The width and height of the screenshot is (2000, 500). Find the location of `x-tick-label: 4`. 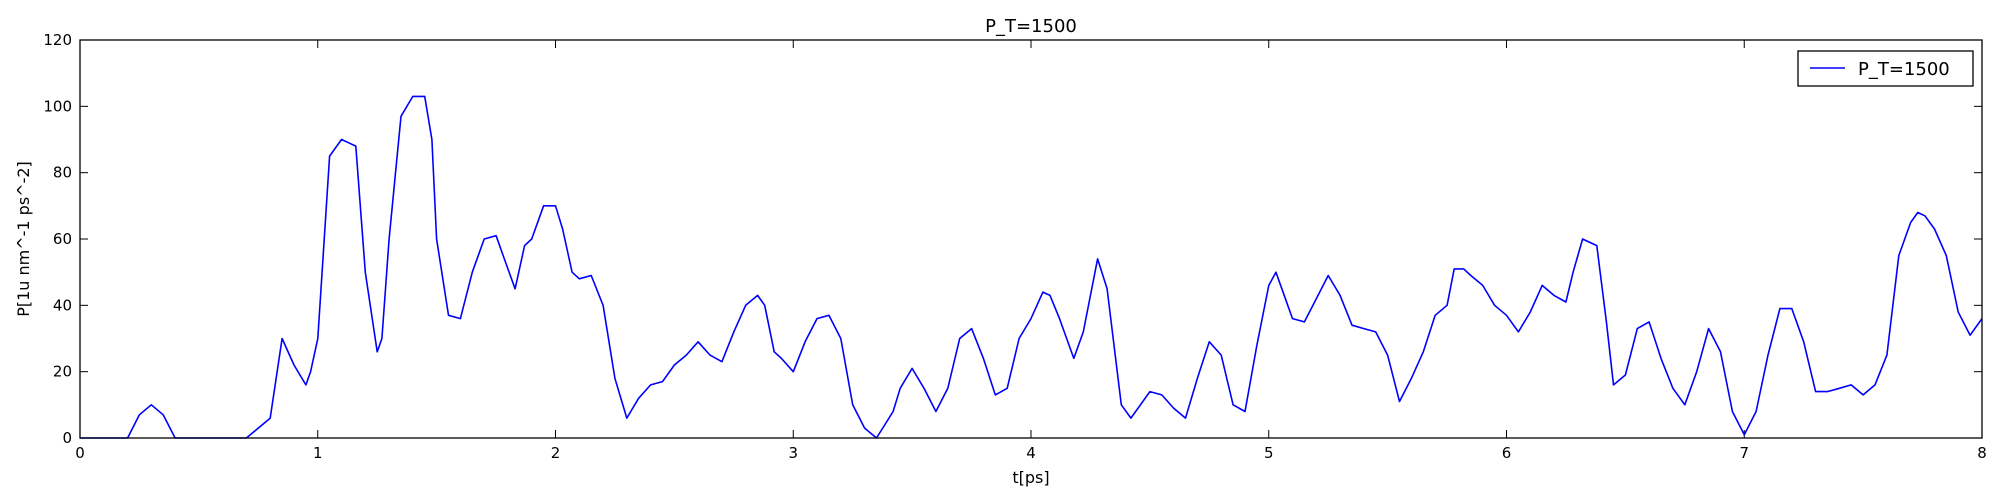

x-tick-label: 4 is located at coordinates (1031, 453).